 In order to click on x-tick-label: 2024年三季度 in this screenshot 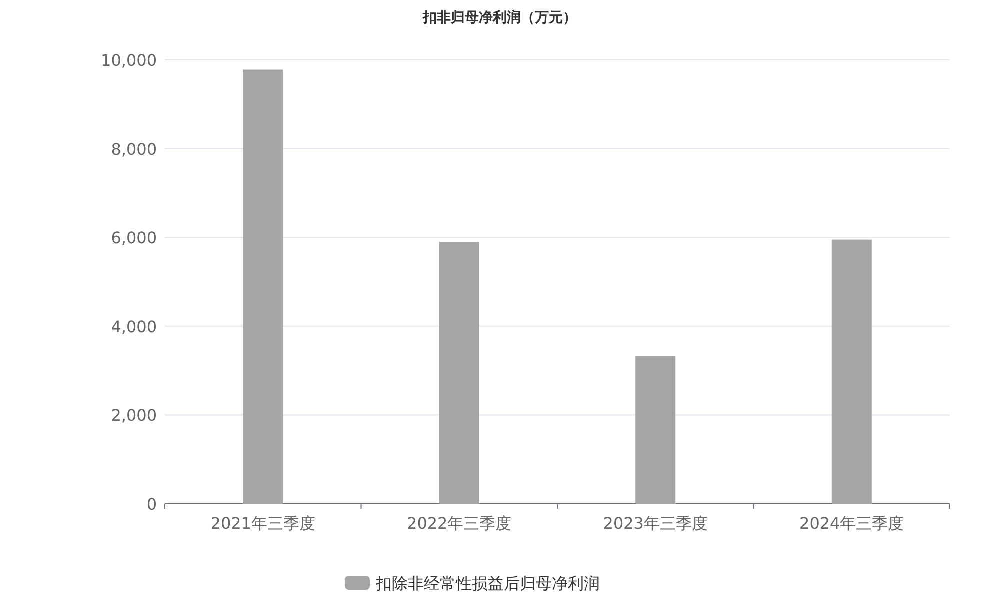, I will do `click(852, 523)`.